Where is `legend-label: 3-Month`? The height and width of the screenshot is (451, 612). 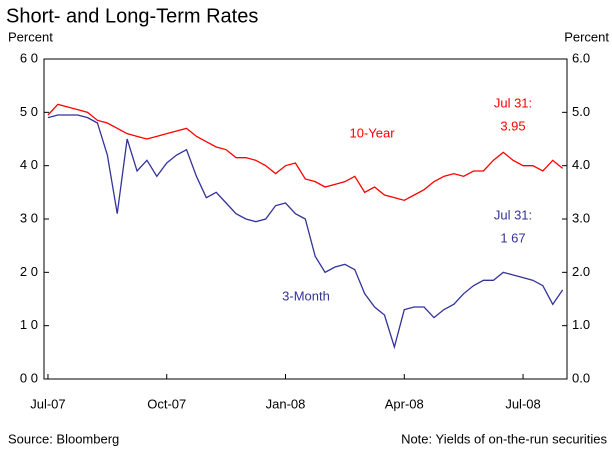 legend-label: 3-Month is located at coordinates (306, 295).